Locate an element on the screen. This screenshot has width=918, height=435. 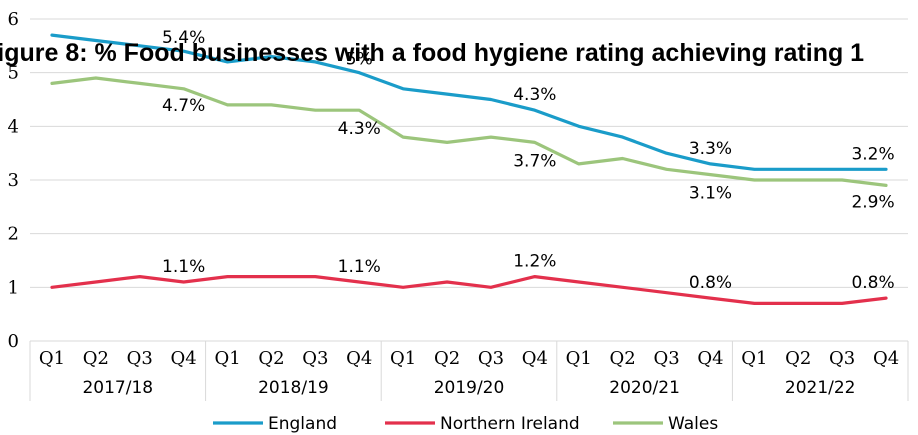
data-label: 2.9% is located at coordinates (872, 202).